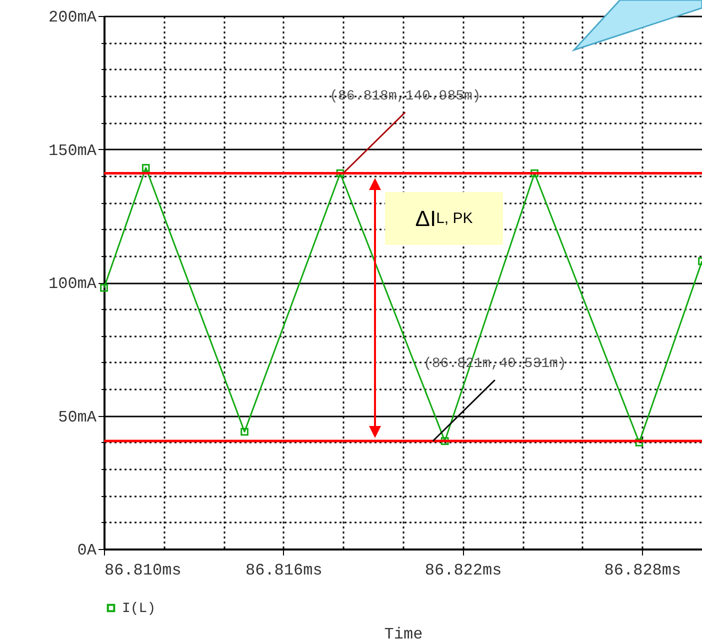  What do you see at coordinates (643, 571) in the screenshot?
I see `x-tick-label: 86.828ms` at bounding box center [643, 571].